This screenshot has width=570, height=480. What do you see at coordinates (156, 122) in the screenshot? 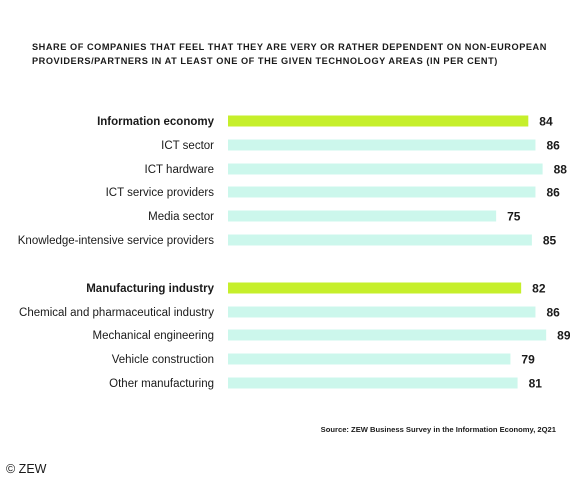
I see `category-label: Information economy` at bounding box center [156, 122].